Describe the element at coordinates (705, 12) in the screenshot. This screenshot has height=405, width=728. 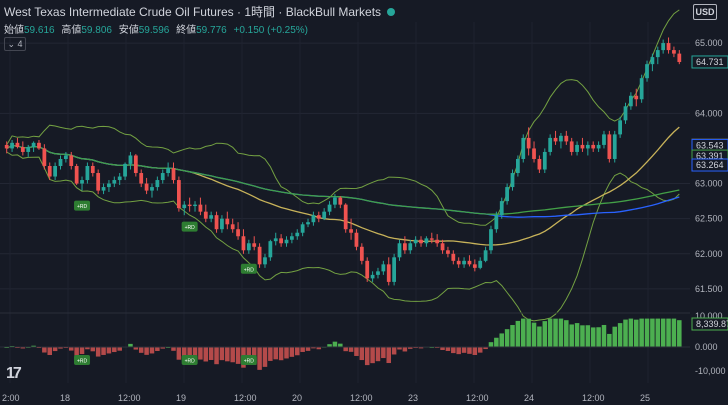
I see `currency-label: USD` at that location.